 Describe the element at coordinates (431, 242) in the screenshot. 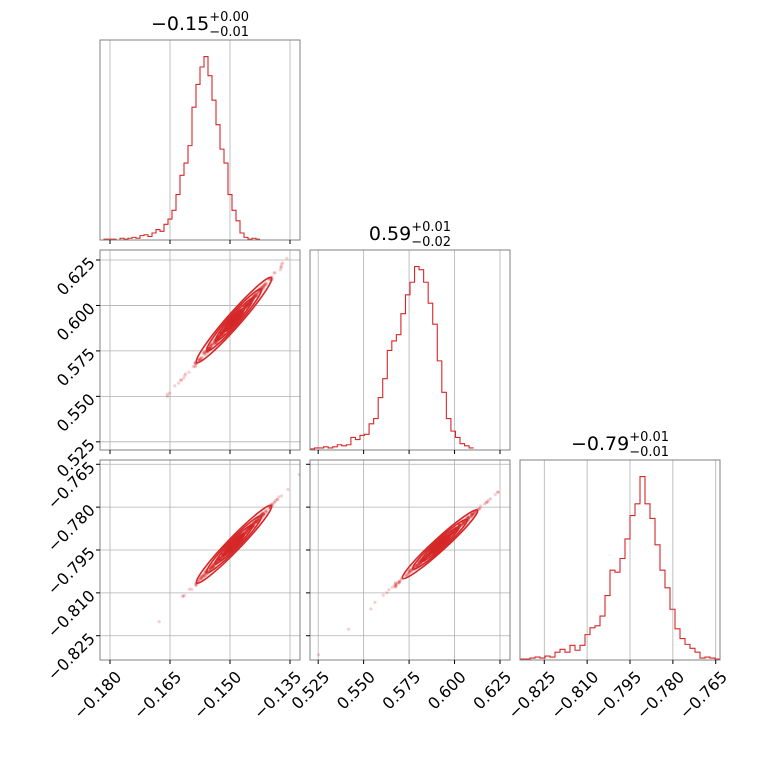

I see `parameter-title-sub-1: −0.02` at that location.